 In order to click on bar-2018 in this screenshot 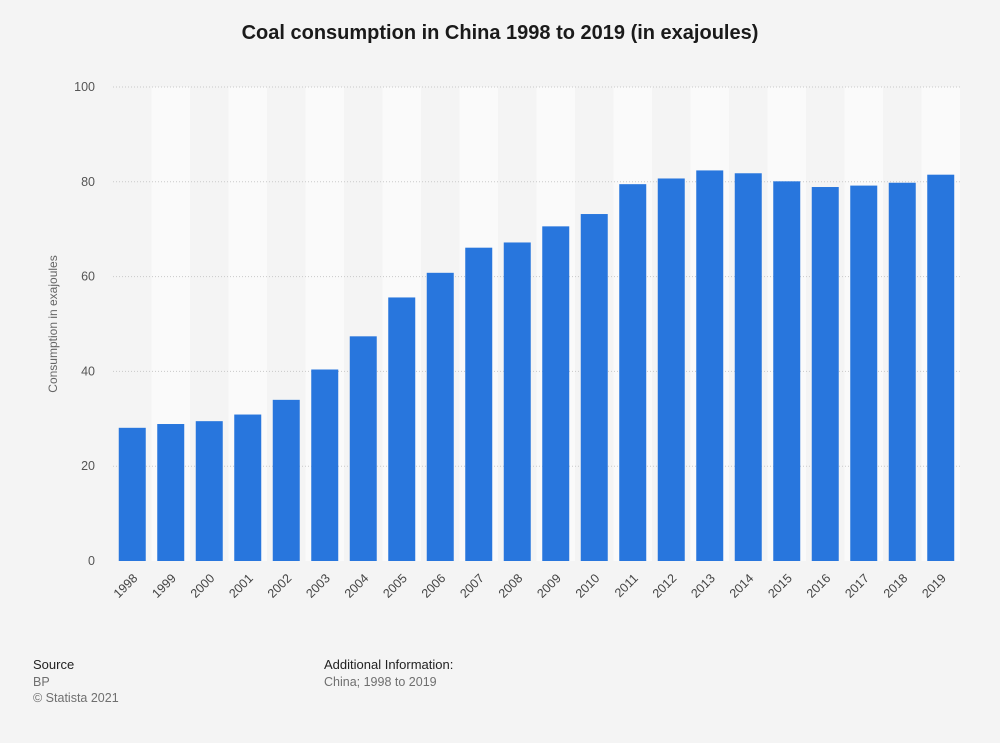, I will do `click(902, 372)`.